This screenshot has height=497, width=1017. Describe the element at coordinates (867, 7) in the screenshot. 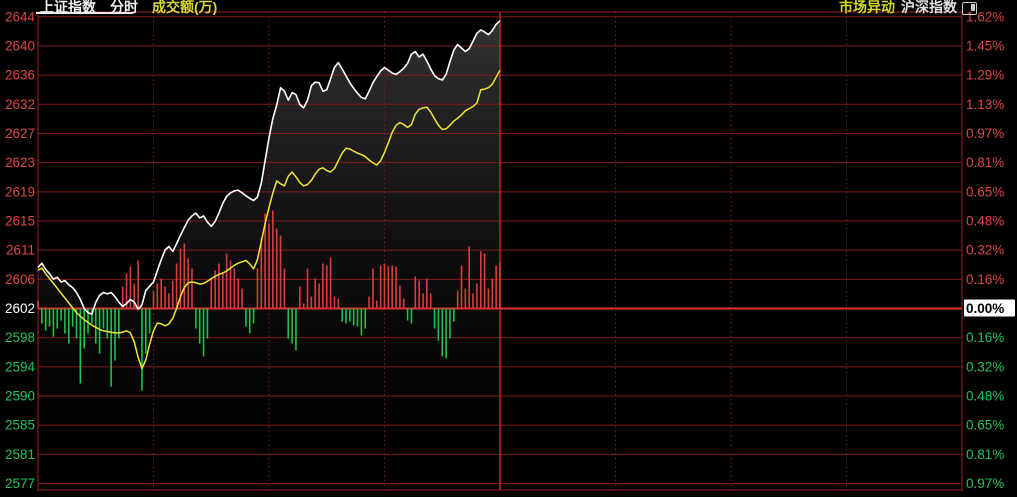

I see `market-moves-link: 市场异动` at that location.